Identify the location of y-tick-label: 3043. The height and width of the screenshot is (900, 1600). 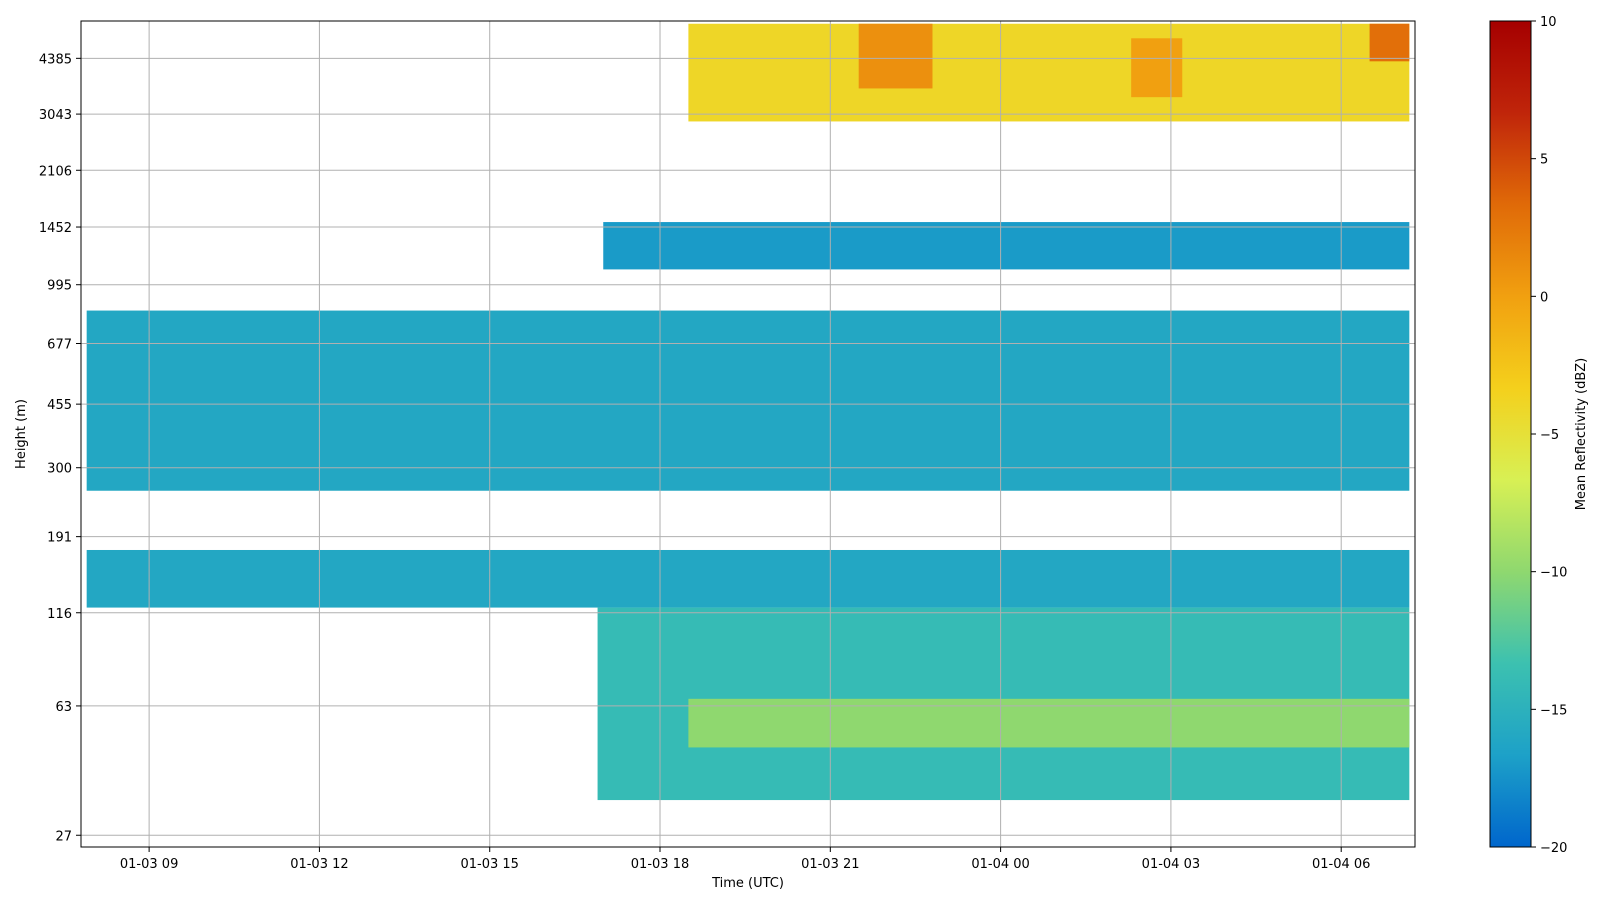
(55, 115).